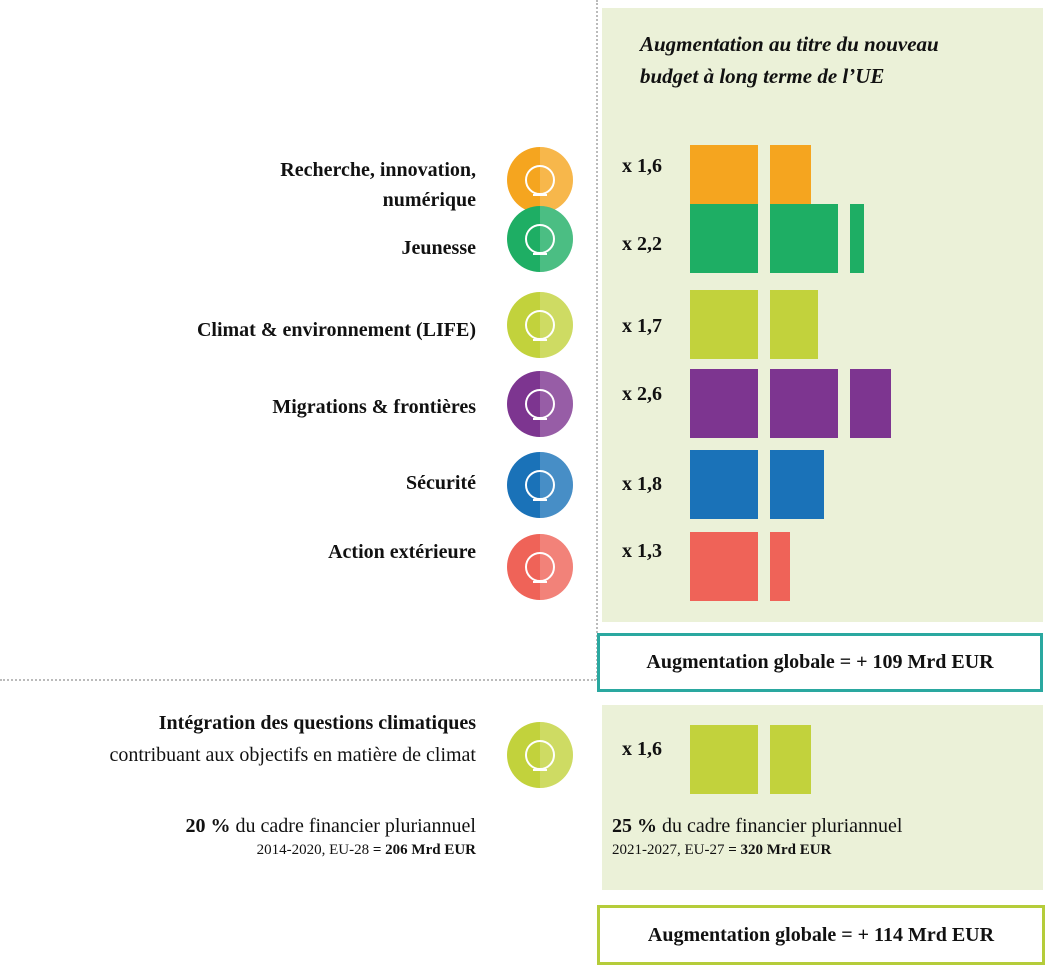 The width and height of the screenshot is (1055, 965). I want to click on amount: = 206 Mrd EUR, so click(424, 850).